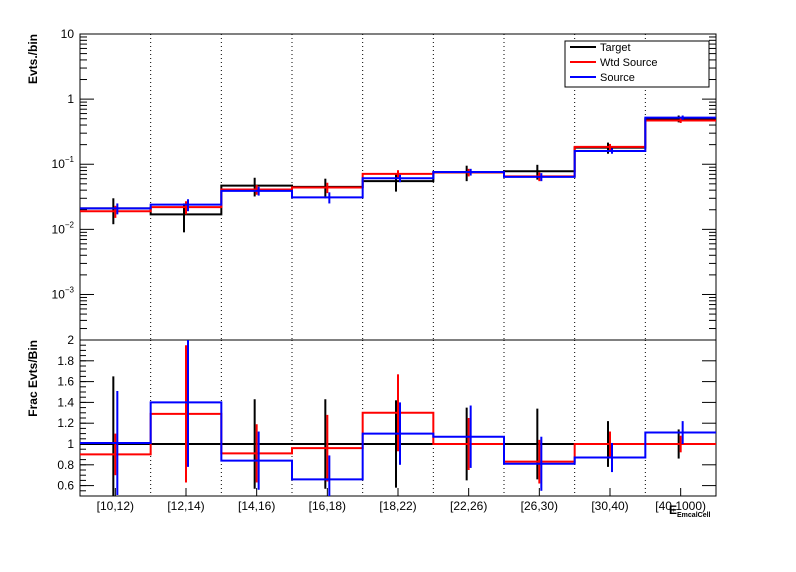  Describe the element at coordinates (628, 63) in the screenshot. I see `legend-label-wtd-source: Wtd Source` at that location.